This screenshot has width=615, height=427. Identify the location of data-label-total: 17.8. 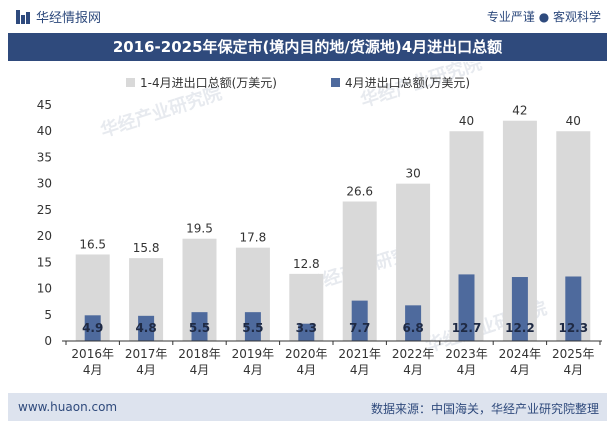
(253, 238).